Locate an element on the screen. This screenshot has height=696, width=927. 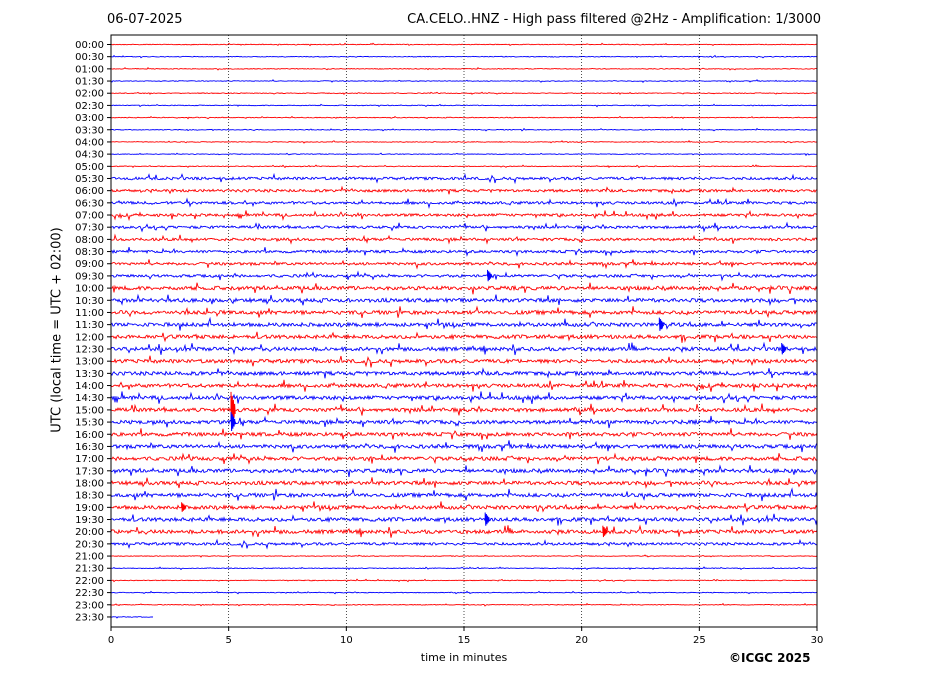
y-tick-label: 20:30 is located at coordinates (89, 544).